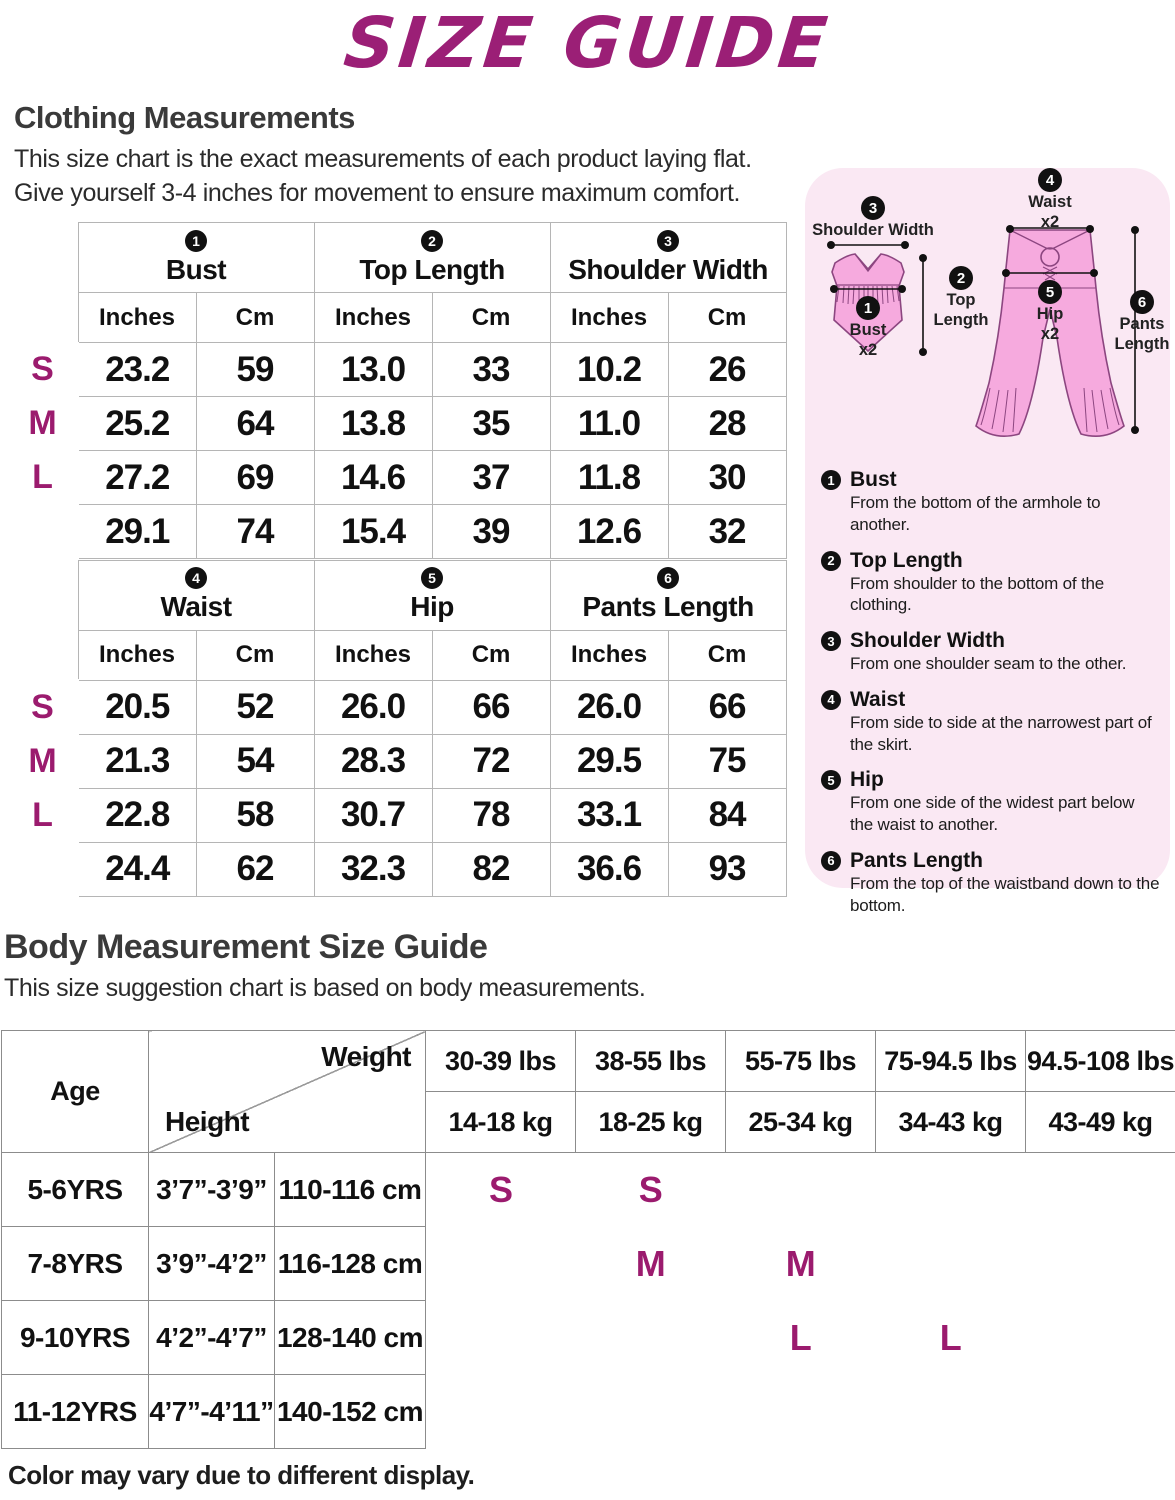  What do you see at coordinates (196, 257) in the screenshot?
I see `column-group-bust: 1 Bust` at bounding box center [196, 257].